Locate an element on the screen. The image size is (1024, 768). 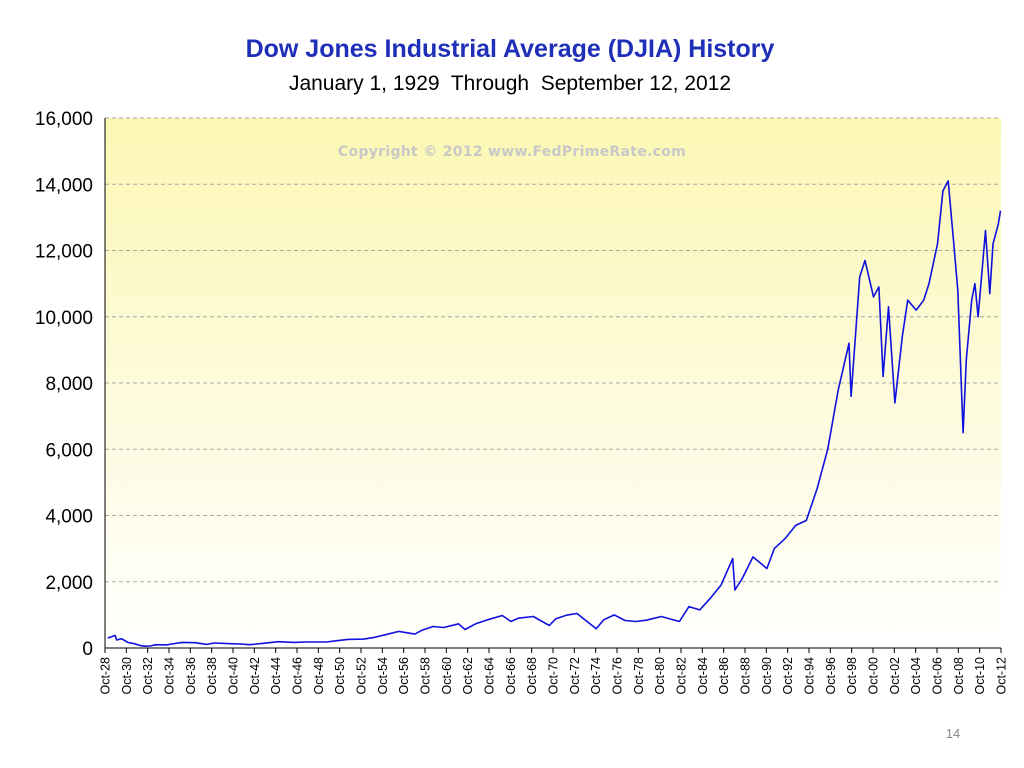
x-tick-label: Oct-28 is located at coordinates (106, 676).